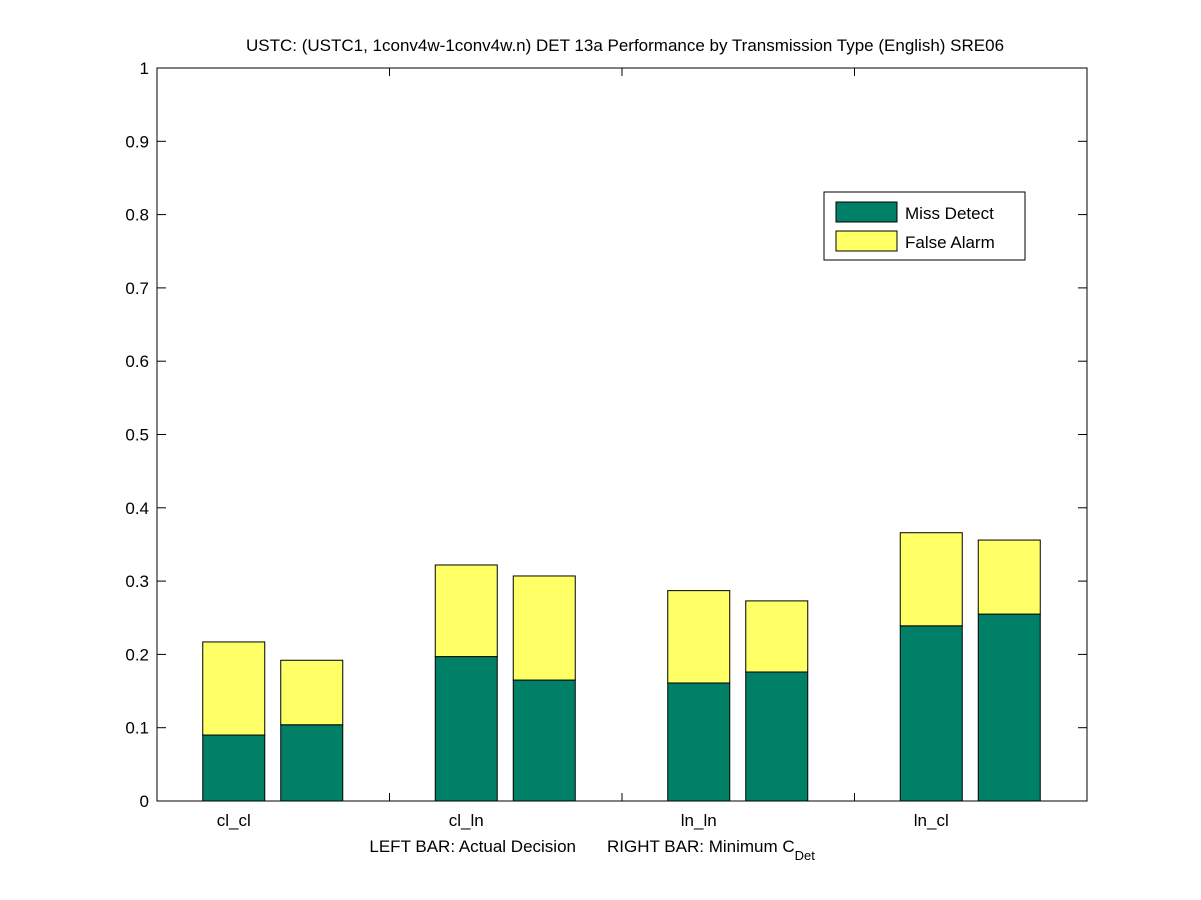  Describe the element at coordinates (1009, 577) in the screenshot. I see `bar-ln-cl-minimum-false-alarm` at that location.